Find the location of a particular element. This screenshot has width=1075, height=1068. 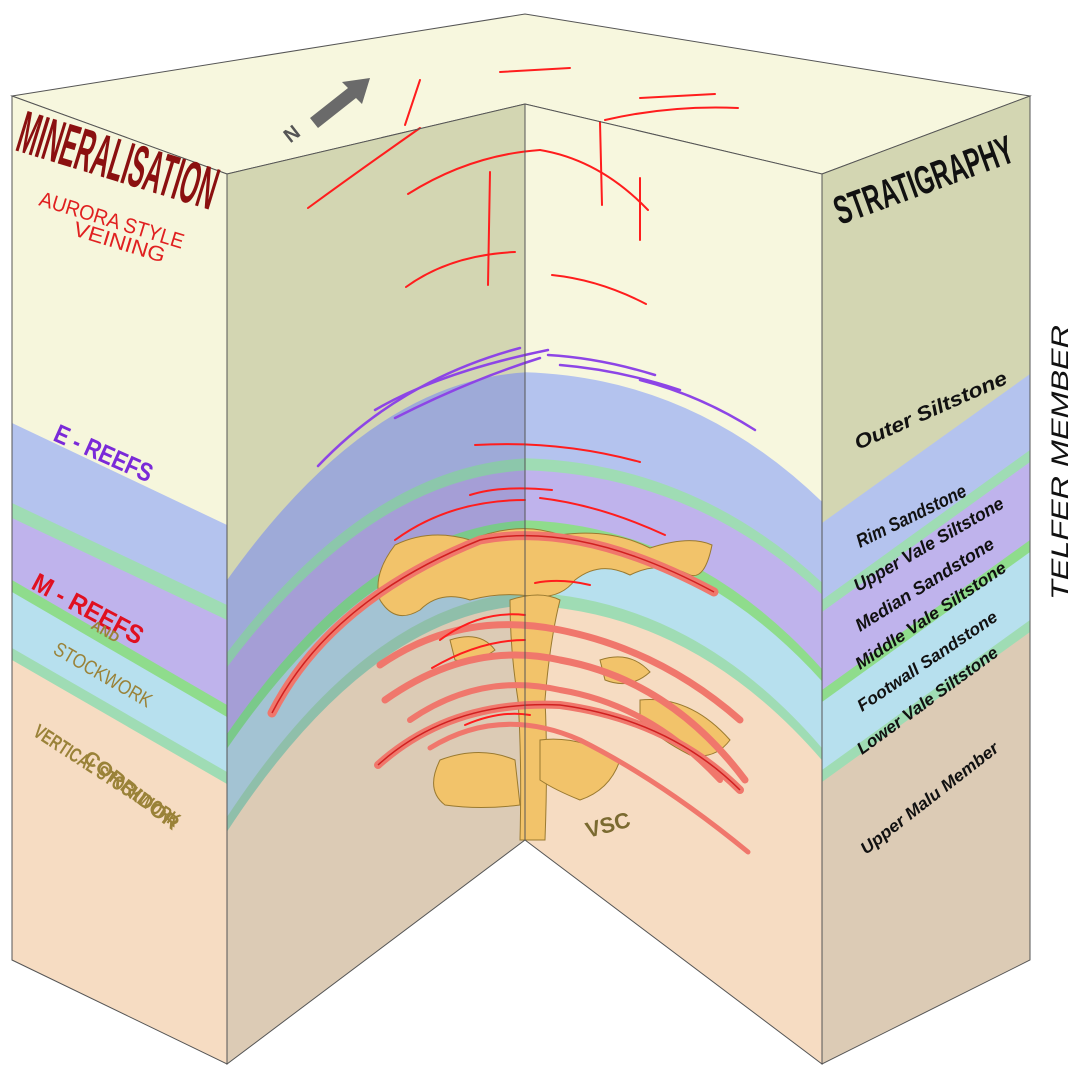

telfer-member-label: TELFER MEMBER is located at coordinates (1060, 462).